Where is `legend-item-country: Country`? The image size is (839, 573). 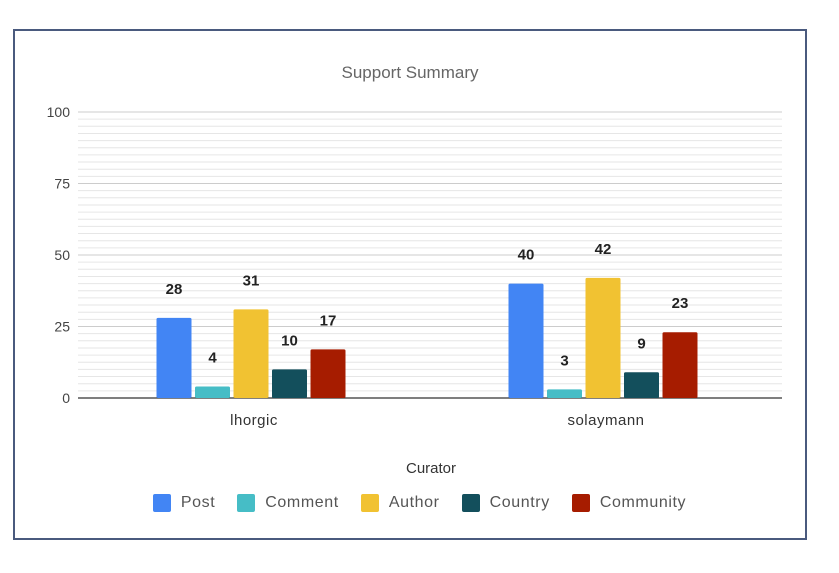
legend-item-country: Country is located at coordinates (505, 503).